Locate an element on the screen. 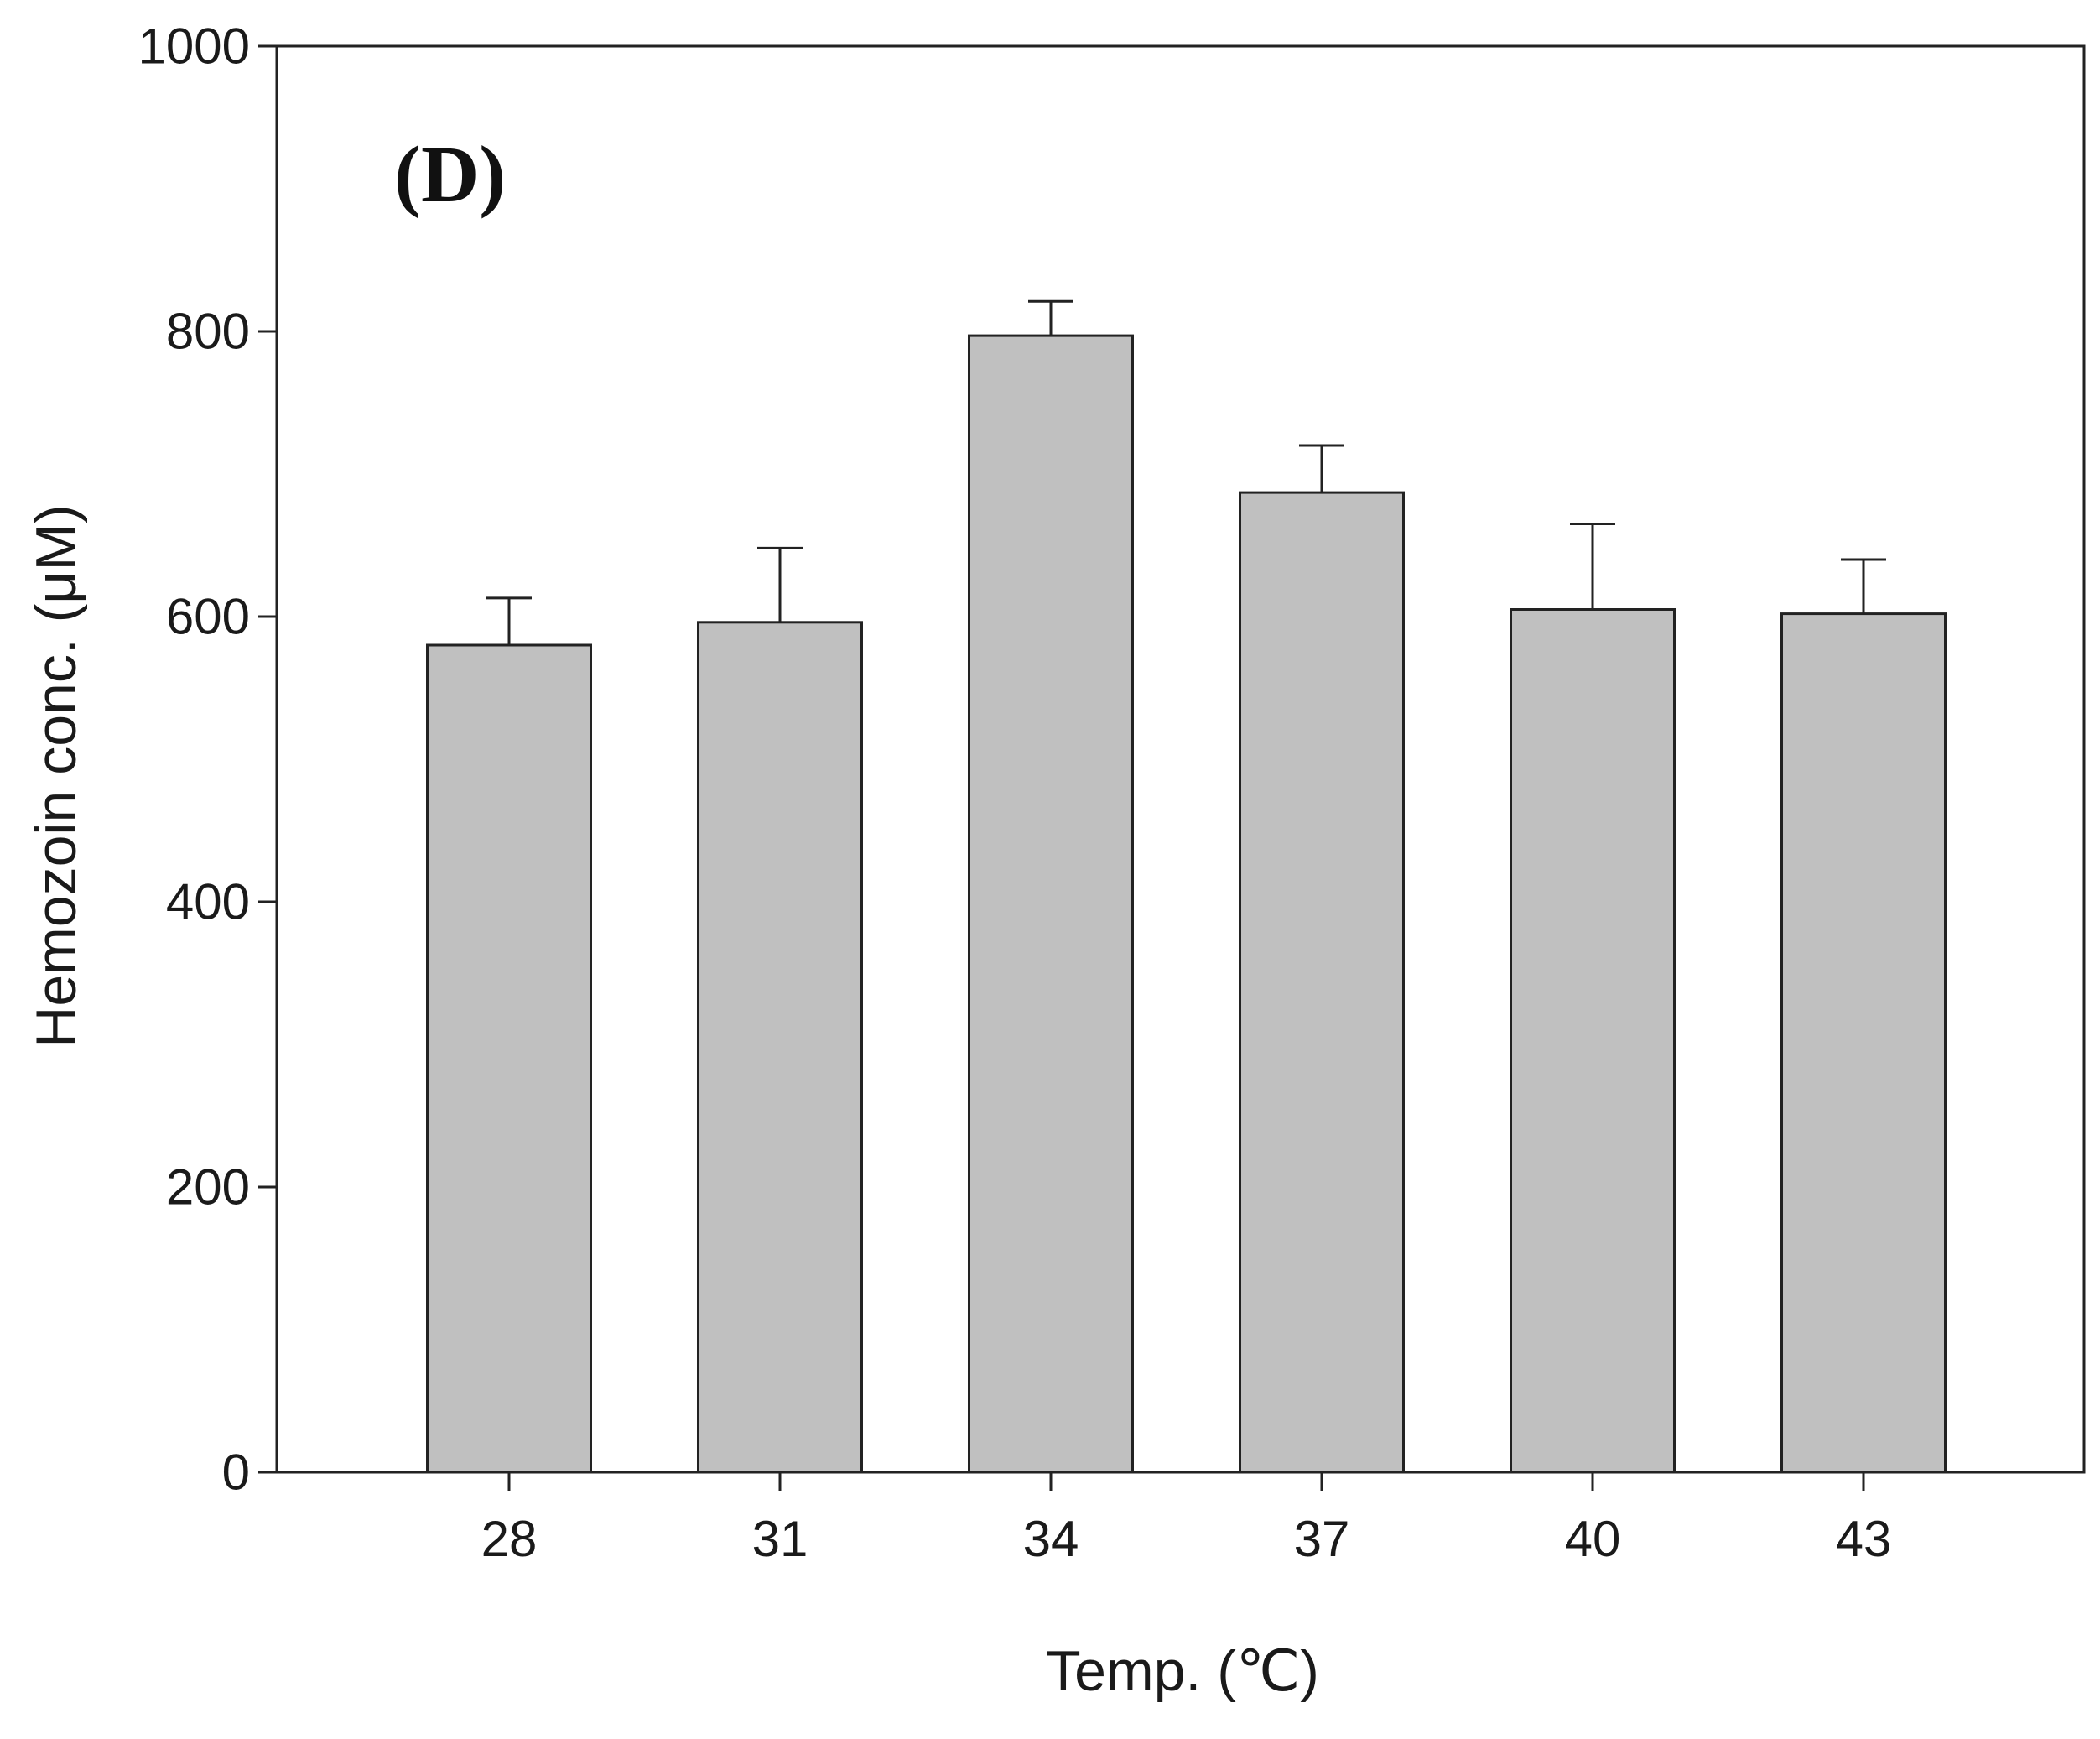 The image size is (2100, 1739). x-axis-title: Temp. (℃) is located at coordinates (1182, 1671).